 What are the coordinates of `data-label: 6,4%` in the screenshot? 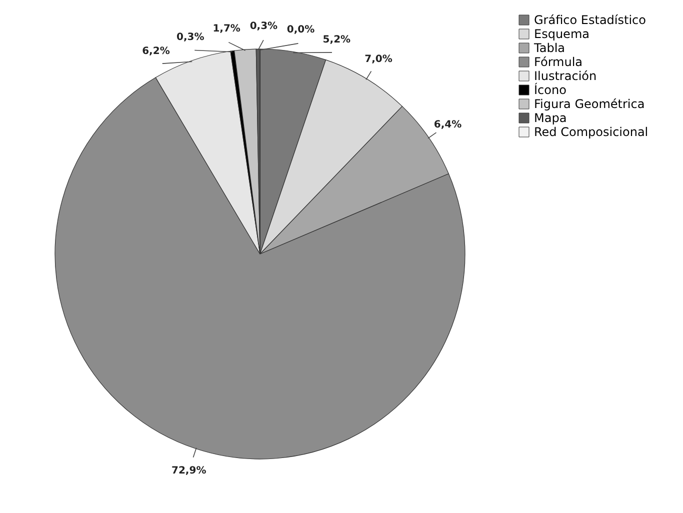 It's located at (448, 125).